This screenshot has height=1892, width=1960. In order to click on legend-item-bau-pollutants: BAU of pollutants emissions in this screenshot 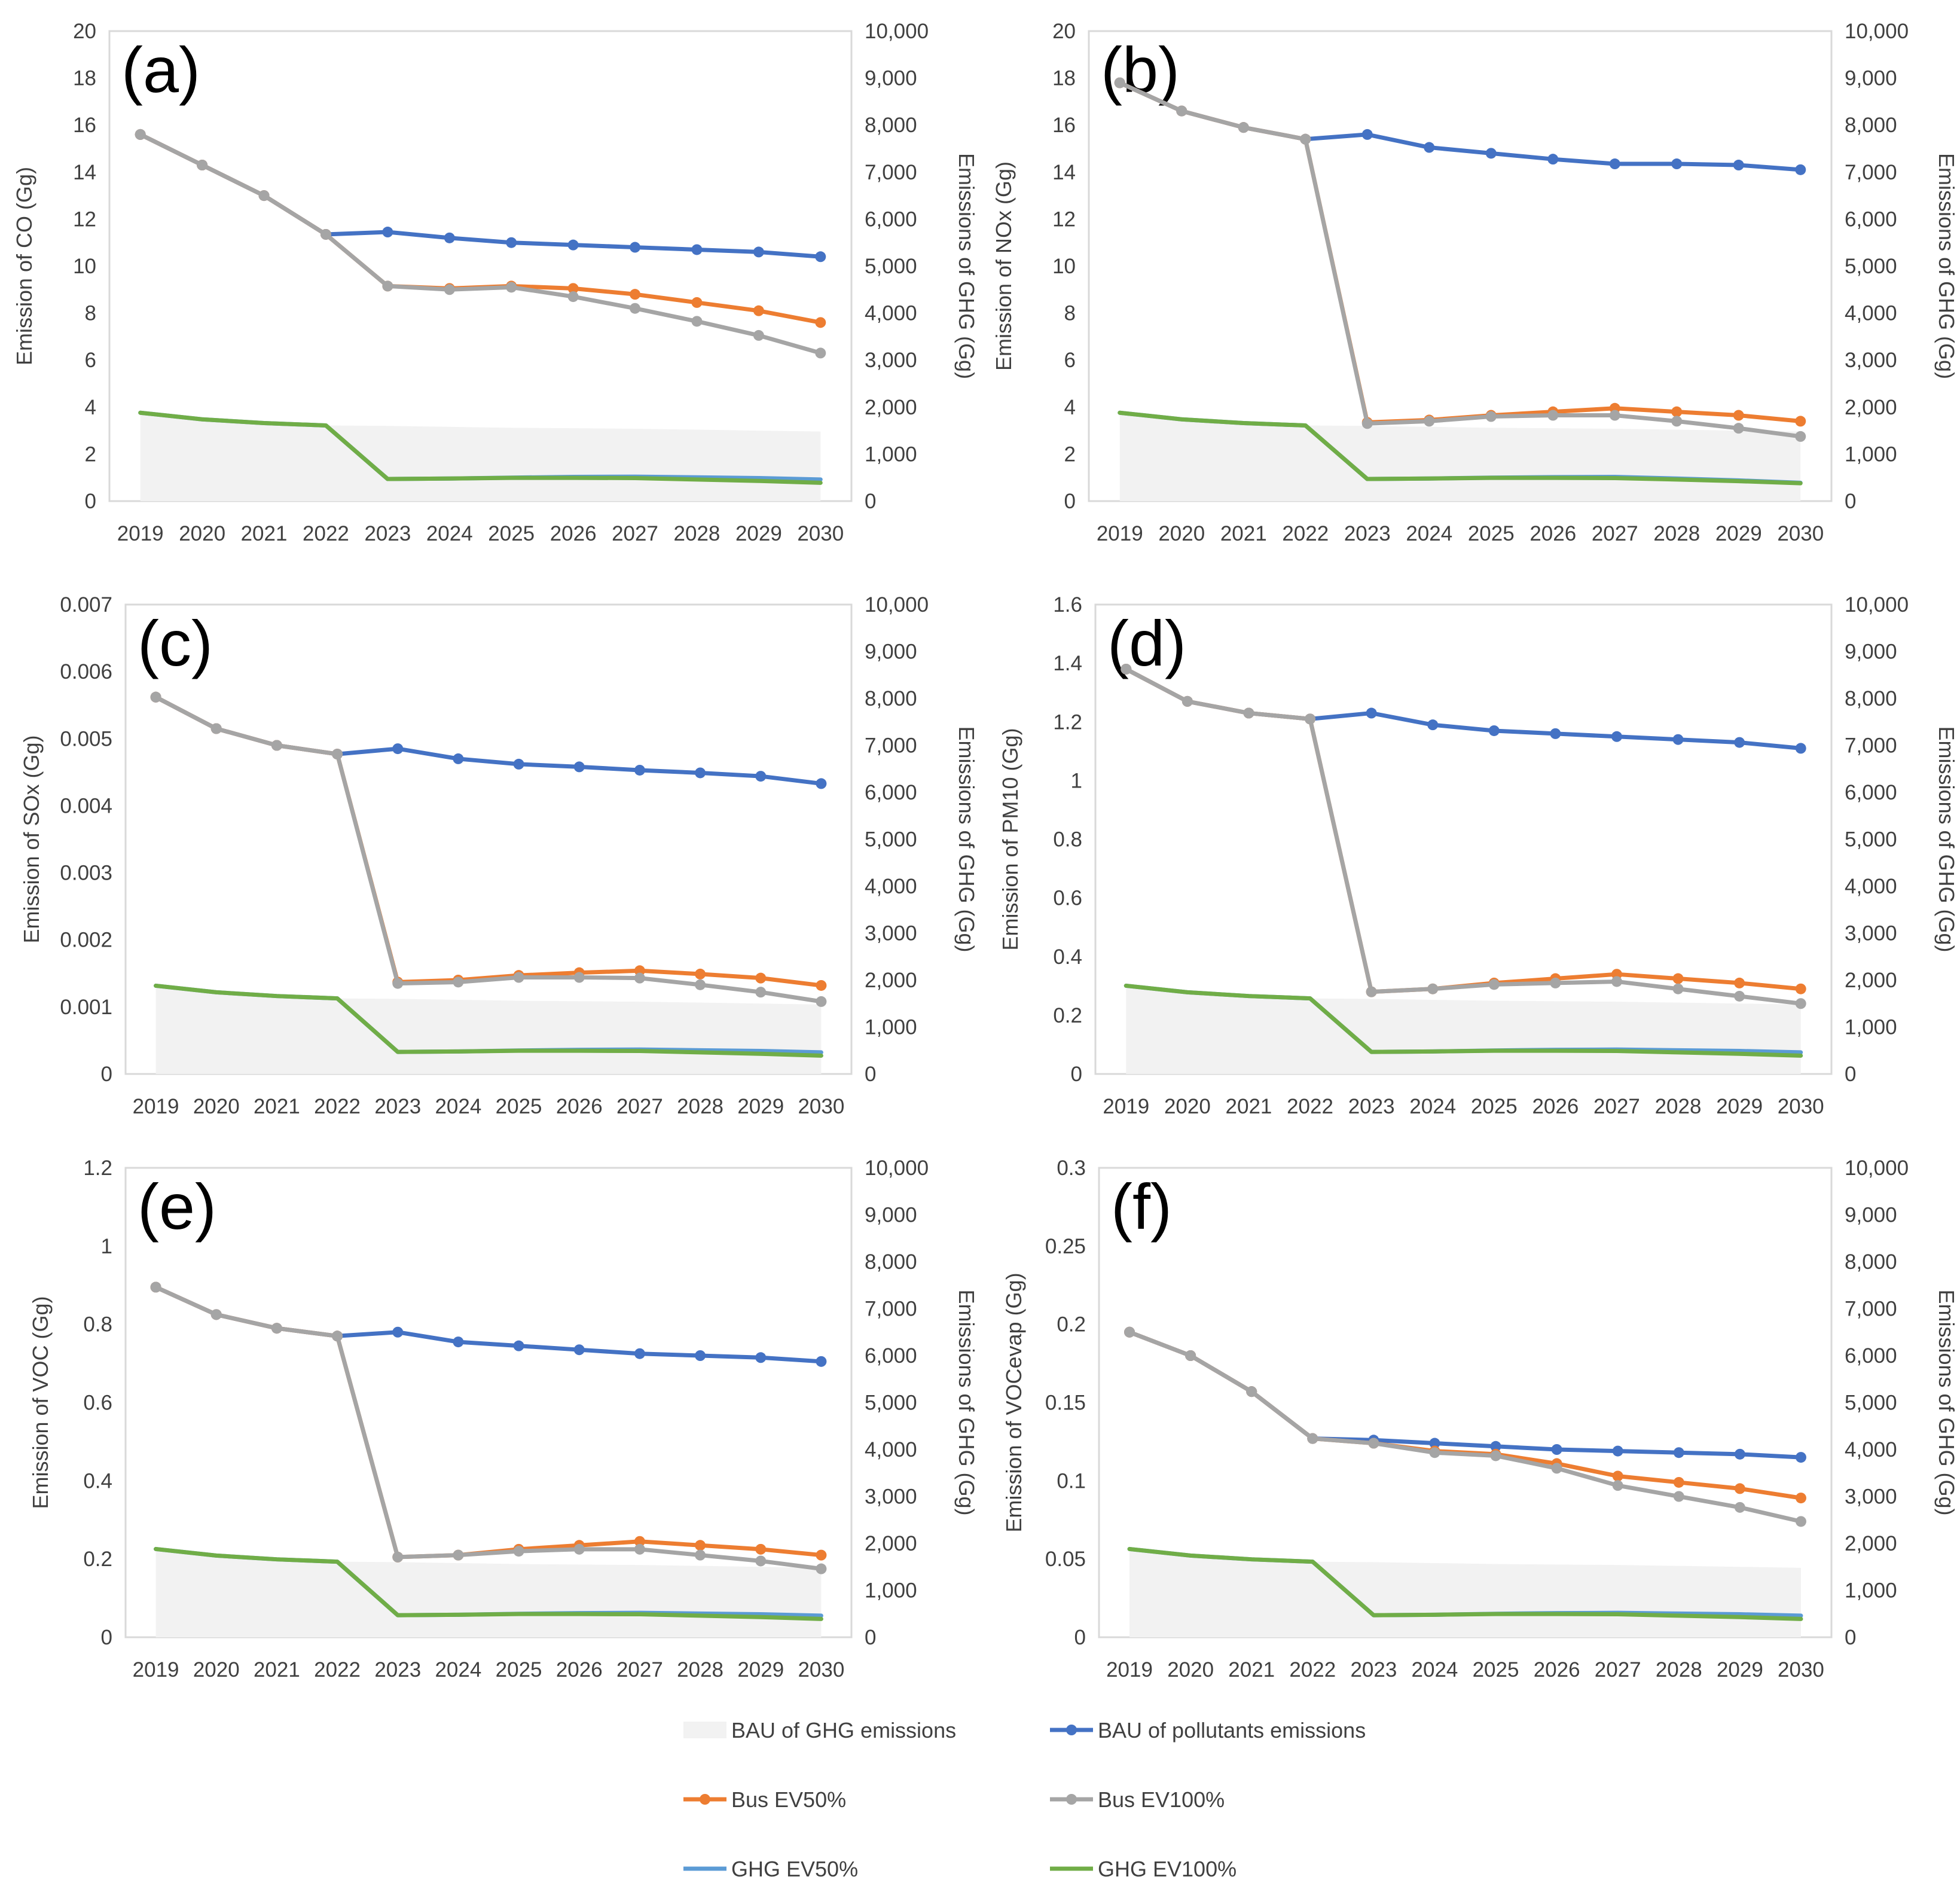, I will do `click(1208, 1730)`.